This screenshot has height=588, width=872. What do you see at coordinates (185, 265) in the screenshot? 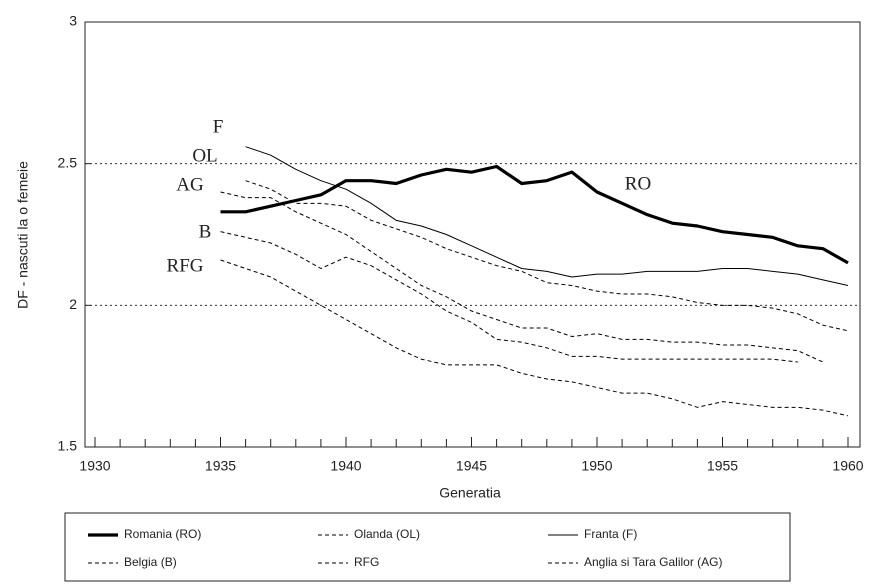
I see `series-annotation: RFG` at bounding box center [185, 265].